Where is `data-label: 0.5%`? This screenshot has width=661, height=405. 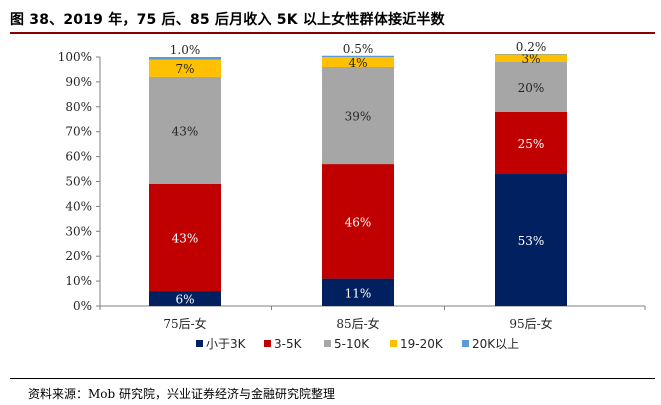
data-label: 0.5% is located at coordinates (358, 49).